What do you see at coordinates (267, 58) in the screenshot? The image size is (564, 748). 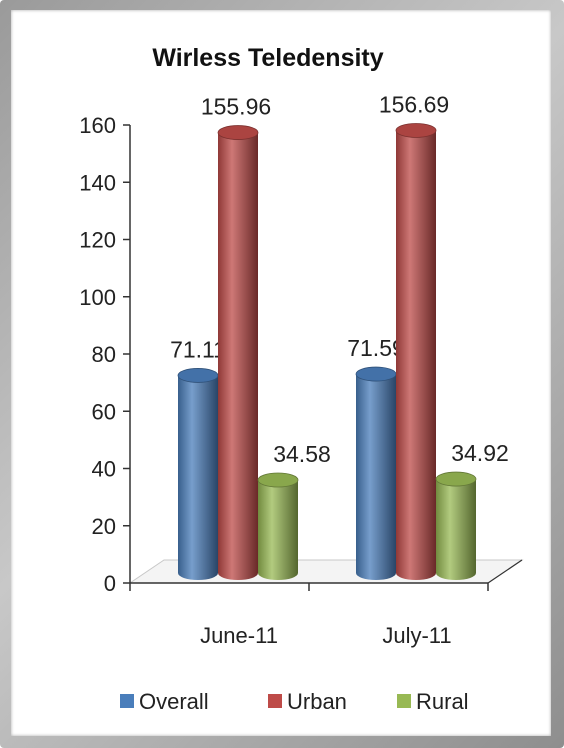 I see `chart-title: Wirless Teledensity` at bounding box center [267, 58].